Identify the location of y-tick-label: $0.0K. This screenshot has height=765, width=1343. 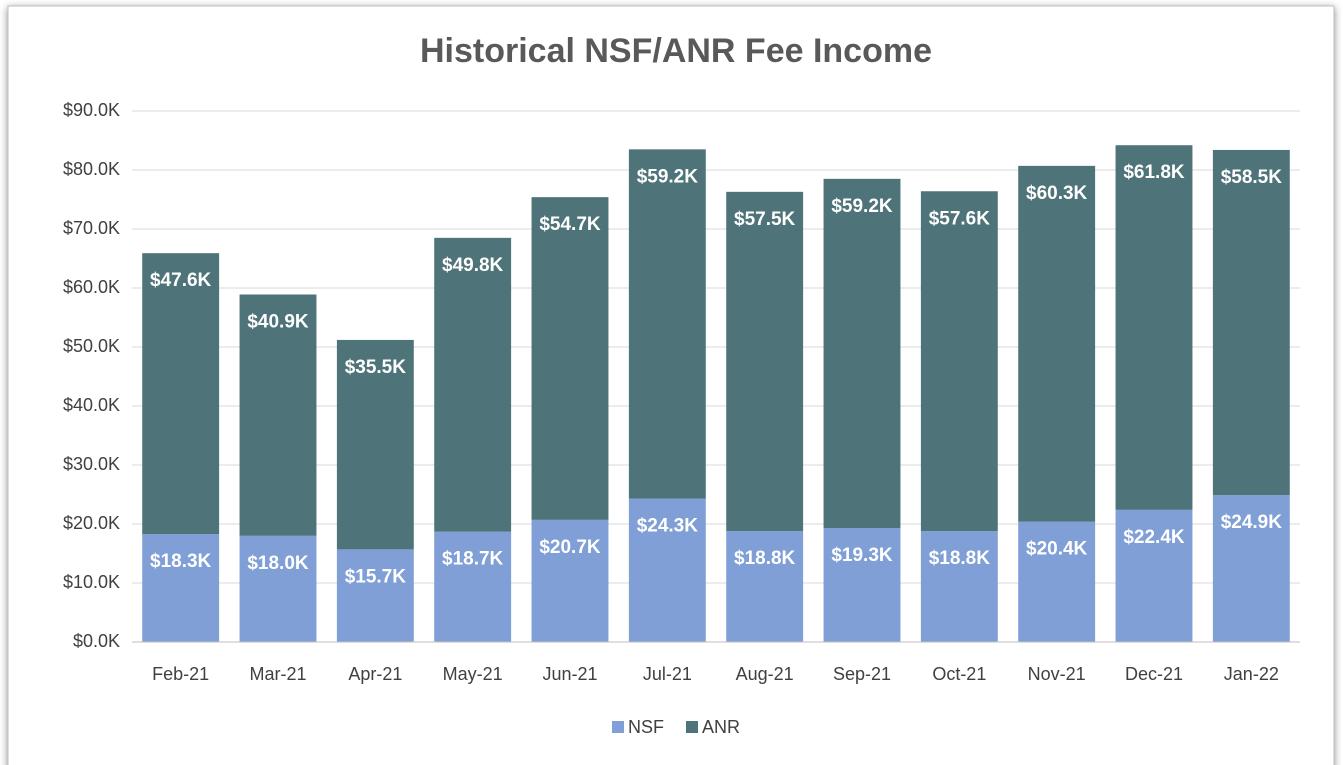
(96, 641).